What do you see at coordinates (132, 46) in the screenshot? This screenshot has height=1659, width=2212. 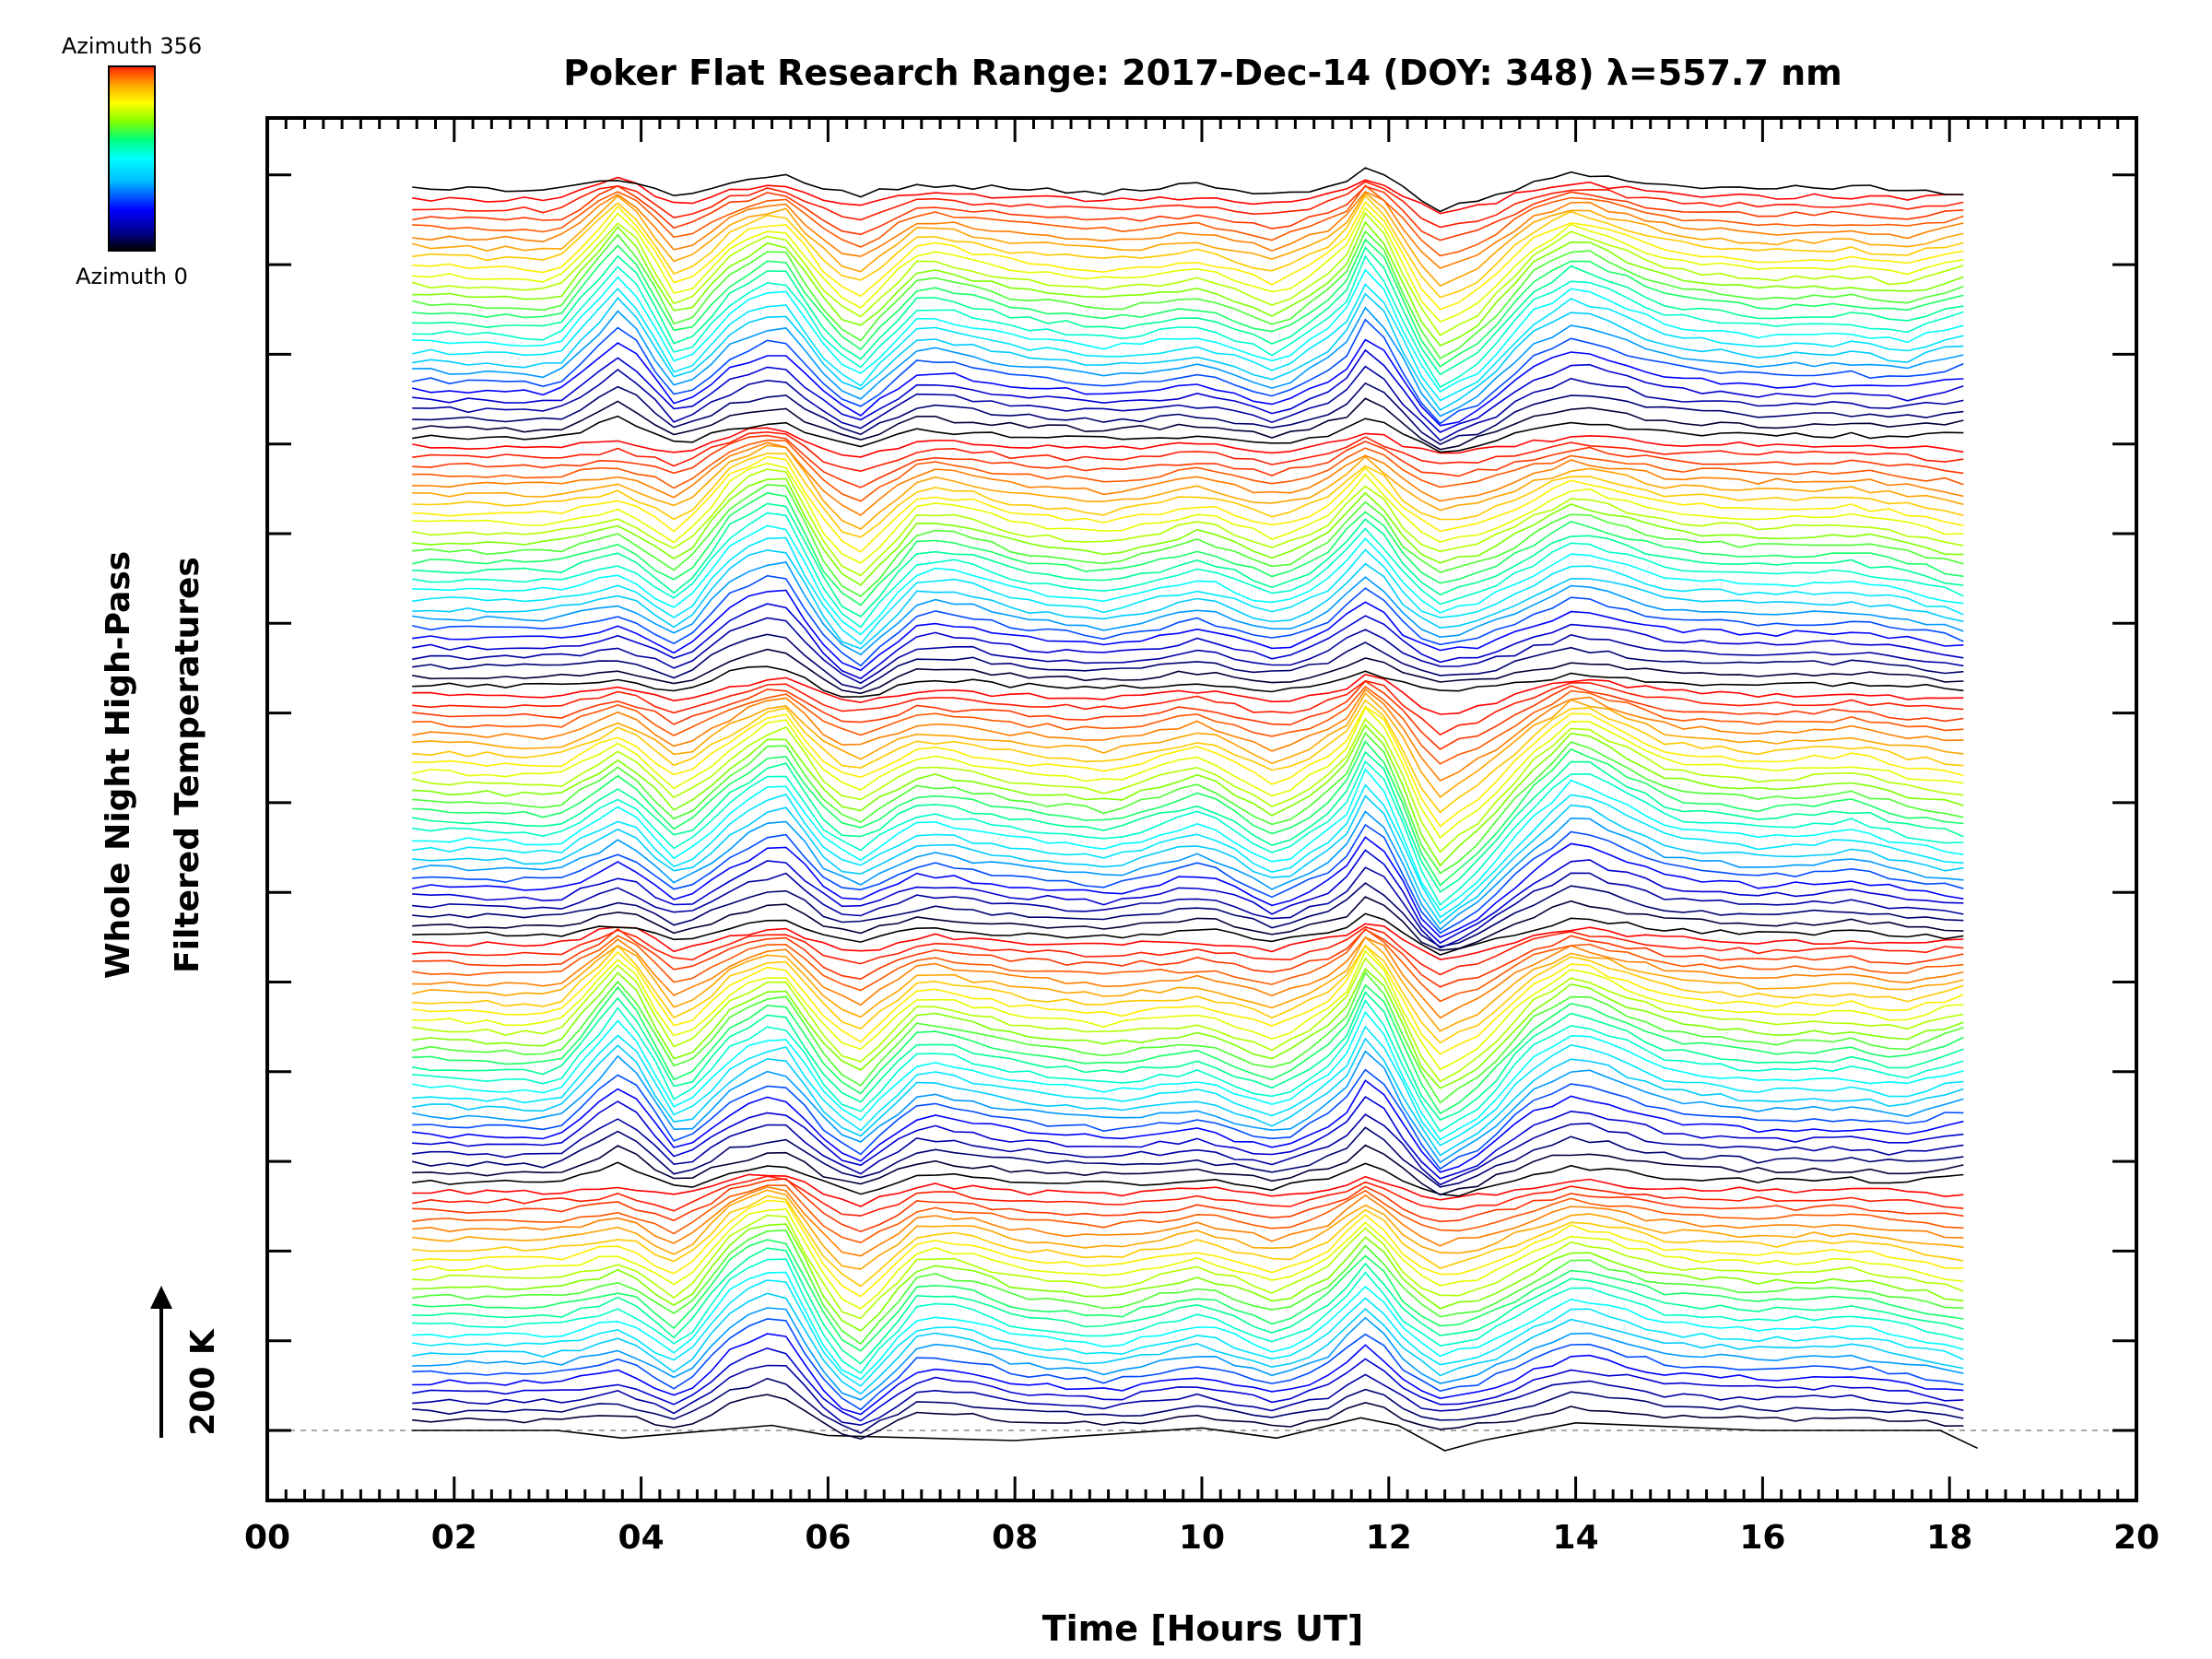 I see `colorbar-top-label: Azimuth 356` at bounding box center [132, 46].